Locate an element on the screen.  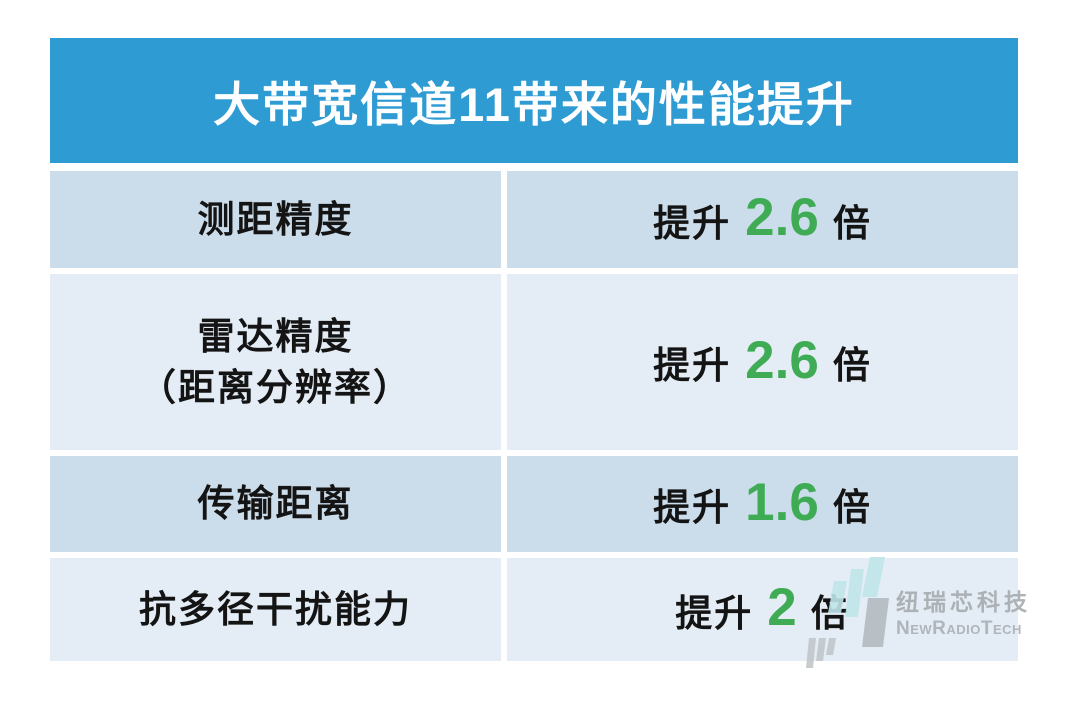
table-row: 传输距离 提升 1.6 倍 is located at coordinates (534, 504).